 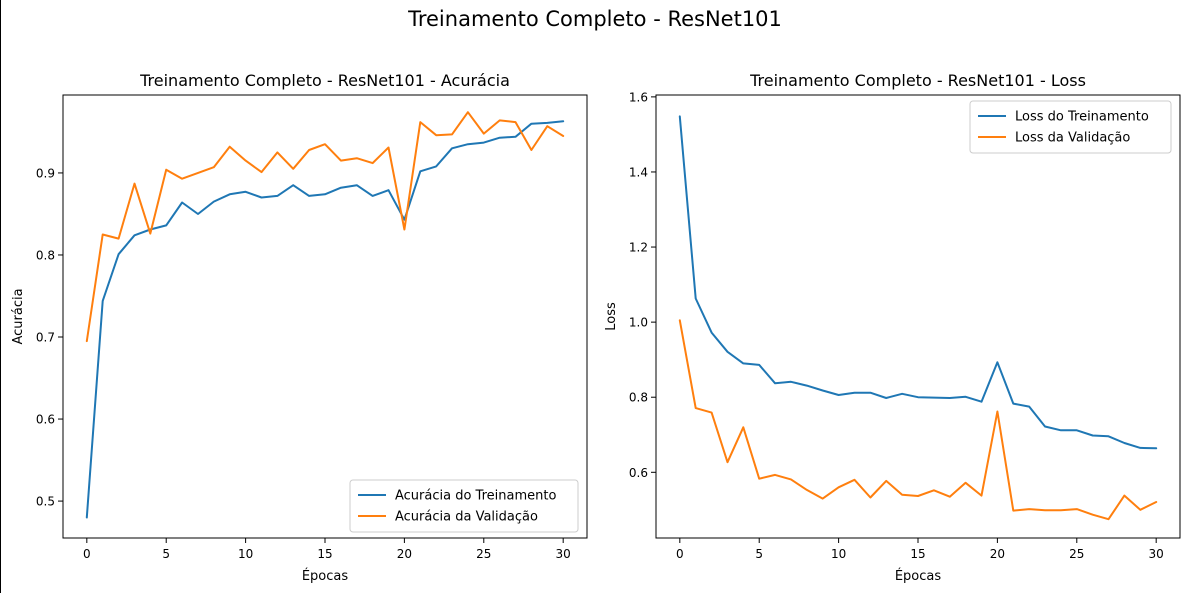 I want to click on subplot-title: Treinamento Completo - ResNet101 - Loss, so click(x=917, y=80).